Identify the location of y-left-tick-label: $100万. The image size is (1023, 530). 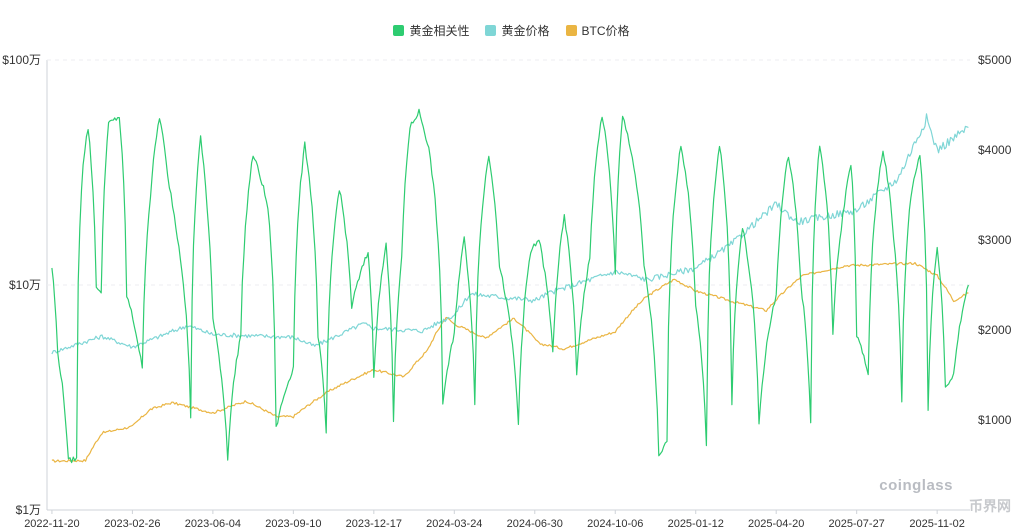
(21, 60).